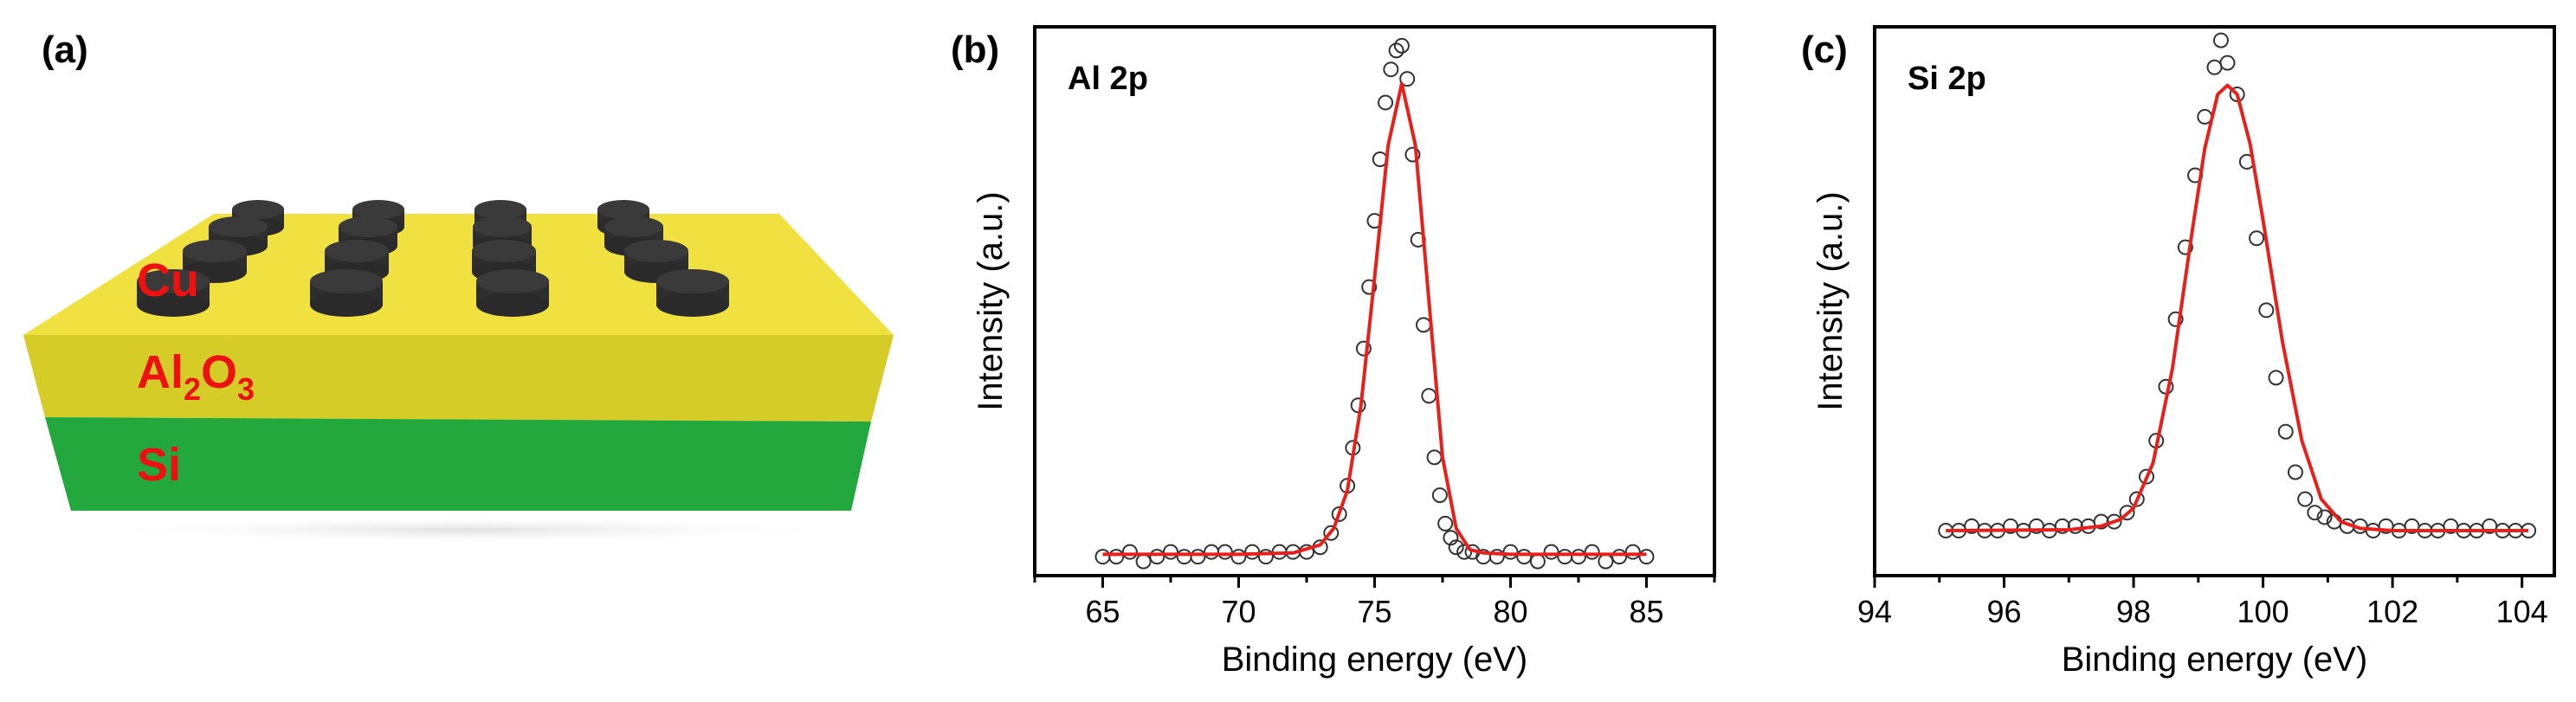  Describe the element at coordinates (467, 530) in the screenshot. I see `substrate-shadow` at that location.